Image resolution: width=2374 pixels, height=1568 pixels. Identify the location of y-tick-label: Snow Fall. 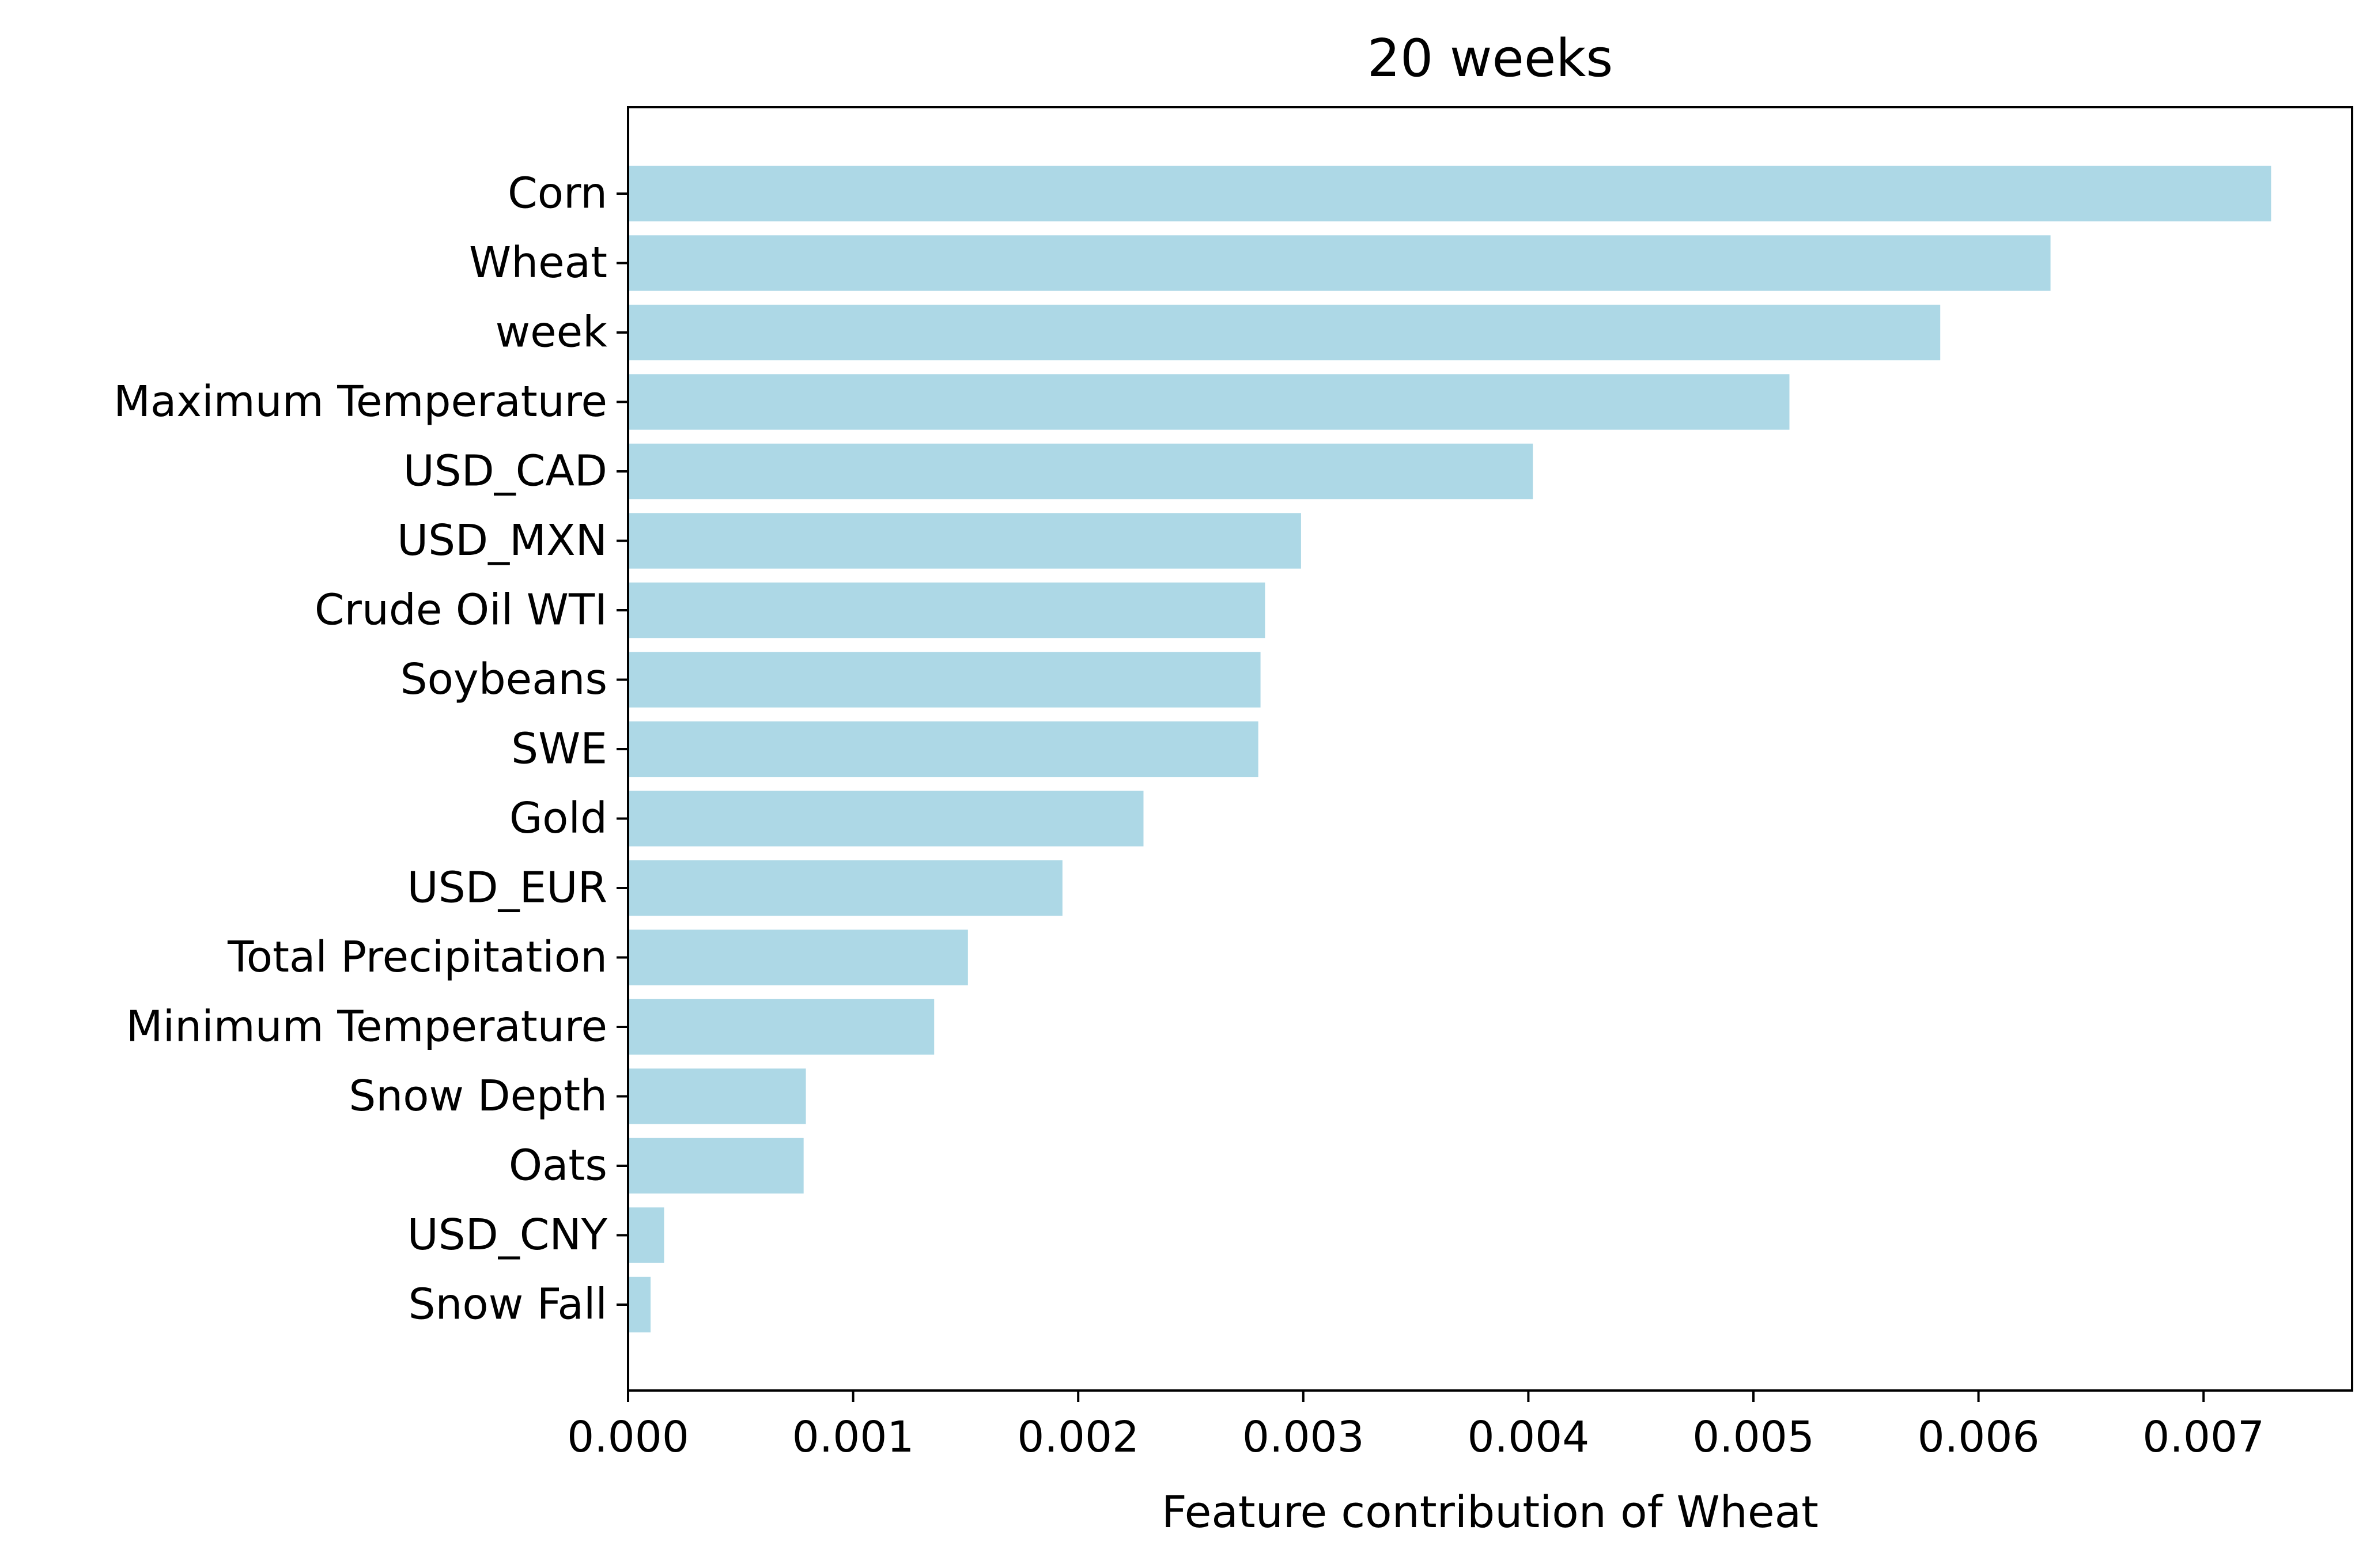
(508, 1305).